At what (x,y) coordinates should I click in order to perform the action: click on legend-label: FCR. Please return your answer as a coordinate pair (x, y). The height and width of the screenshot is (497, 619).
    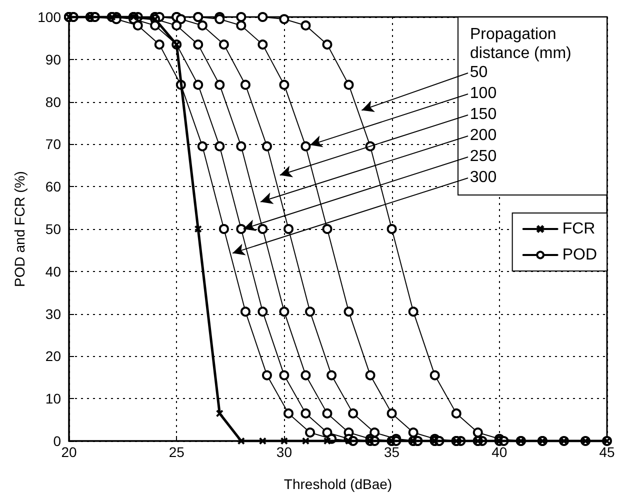
    Looking at the image, I should click on (579, 229).